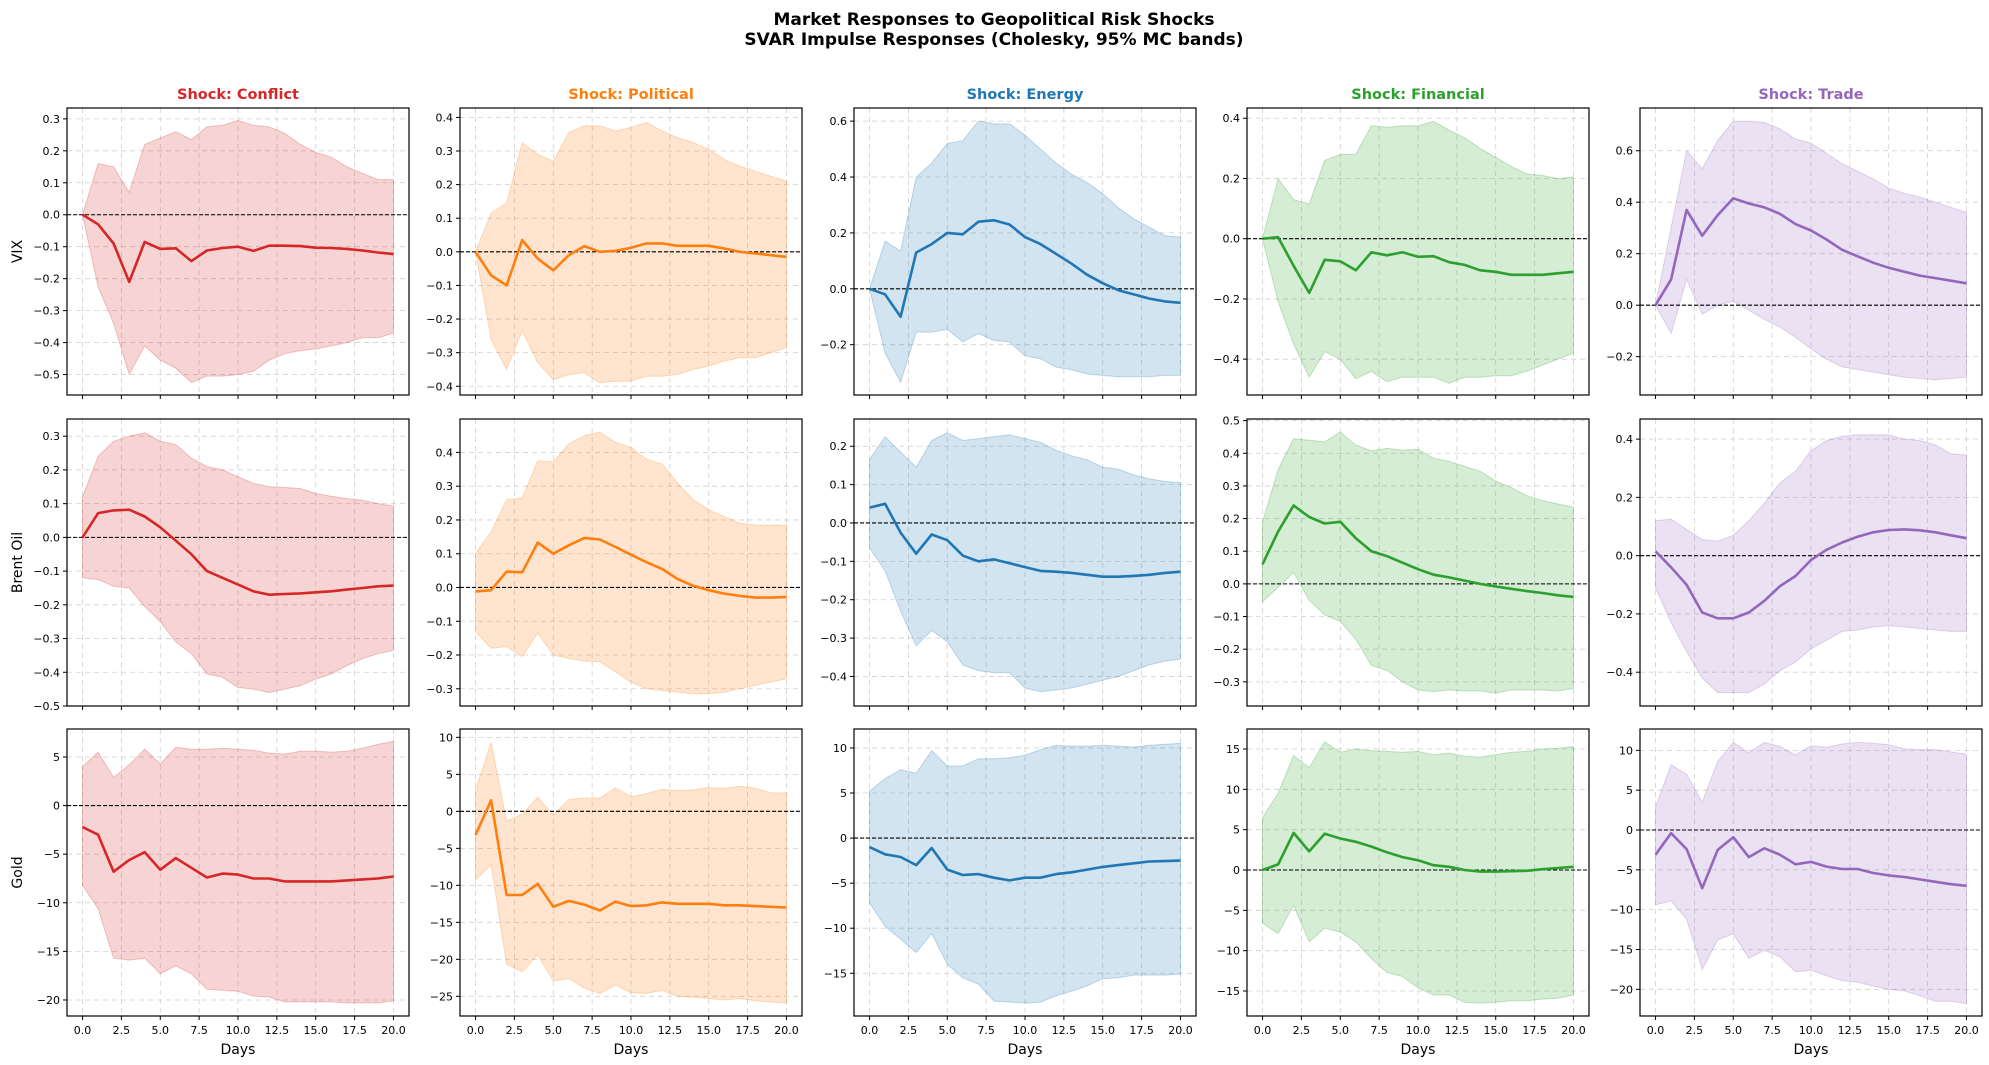 The image size is (1989, 1065). Describe the element at coordinates (1233, 749) in the screenshot. I see `y-tick-label: 15` at that location.